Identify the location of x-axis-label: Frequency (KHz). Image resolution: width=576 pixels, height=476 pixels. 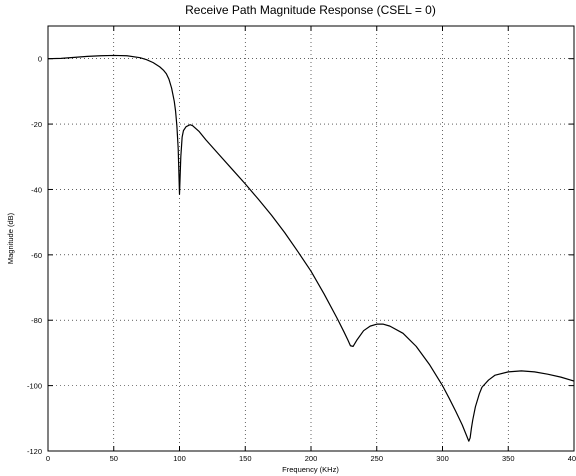
(310, 469).